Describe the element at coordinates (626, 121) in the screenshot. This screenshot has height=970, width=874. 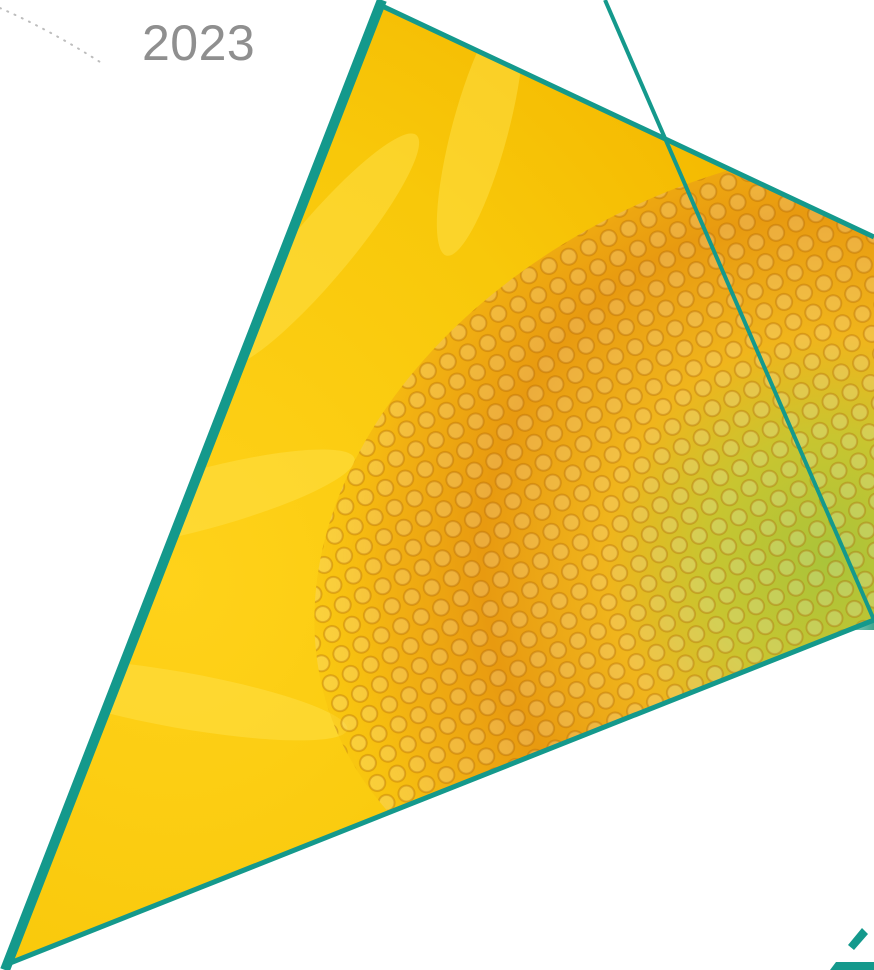
I see `frame-edge` at that location.